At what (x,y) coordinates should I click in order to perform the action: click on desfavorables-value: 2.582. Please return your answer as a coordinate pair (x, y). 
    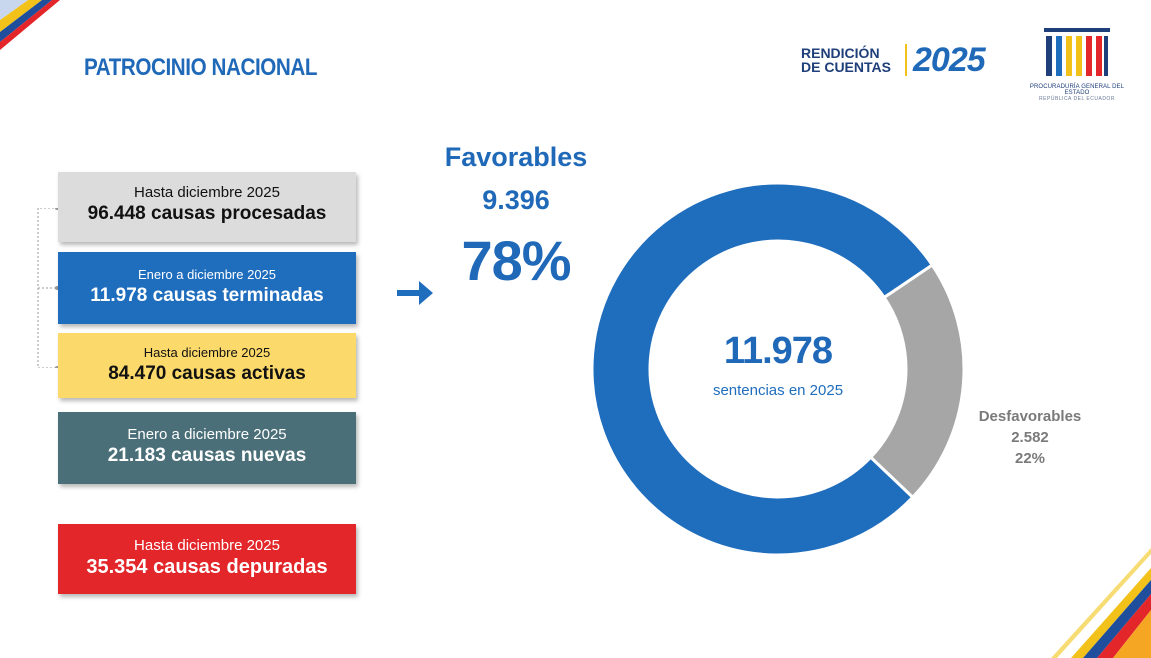
    Looking at the image, I should click on (1030, 437).